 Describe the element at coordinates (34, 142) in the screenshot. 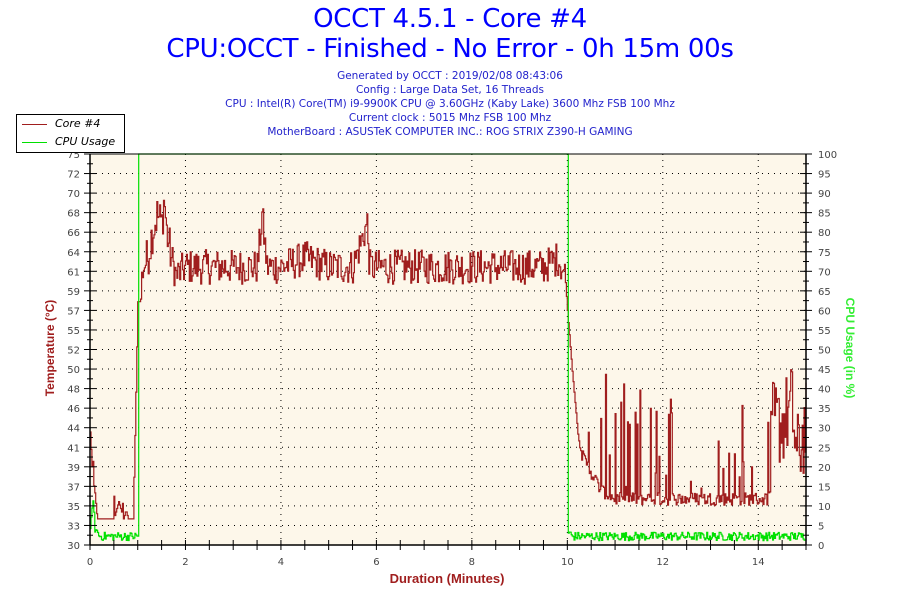

I see `legend-swatch-cpu-usage` at that location.